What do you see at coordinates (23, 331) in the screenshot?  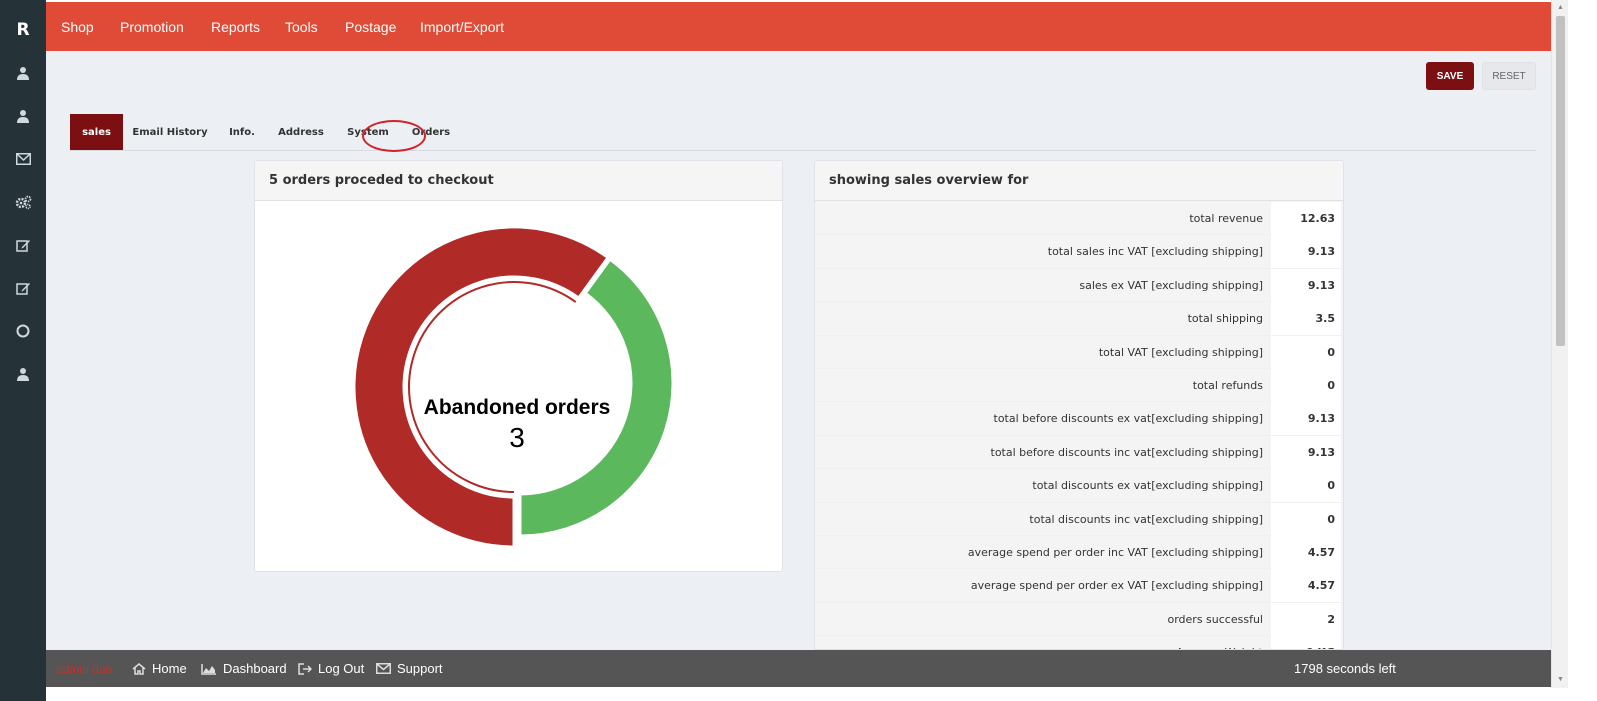 I see `circle-icon` at bounding box center [23, 331].